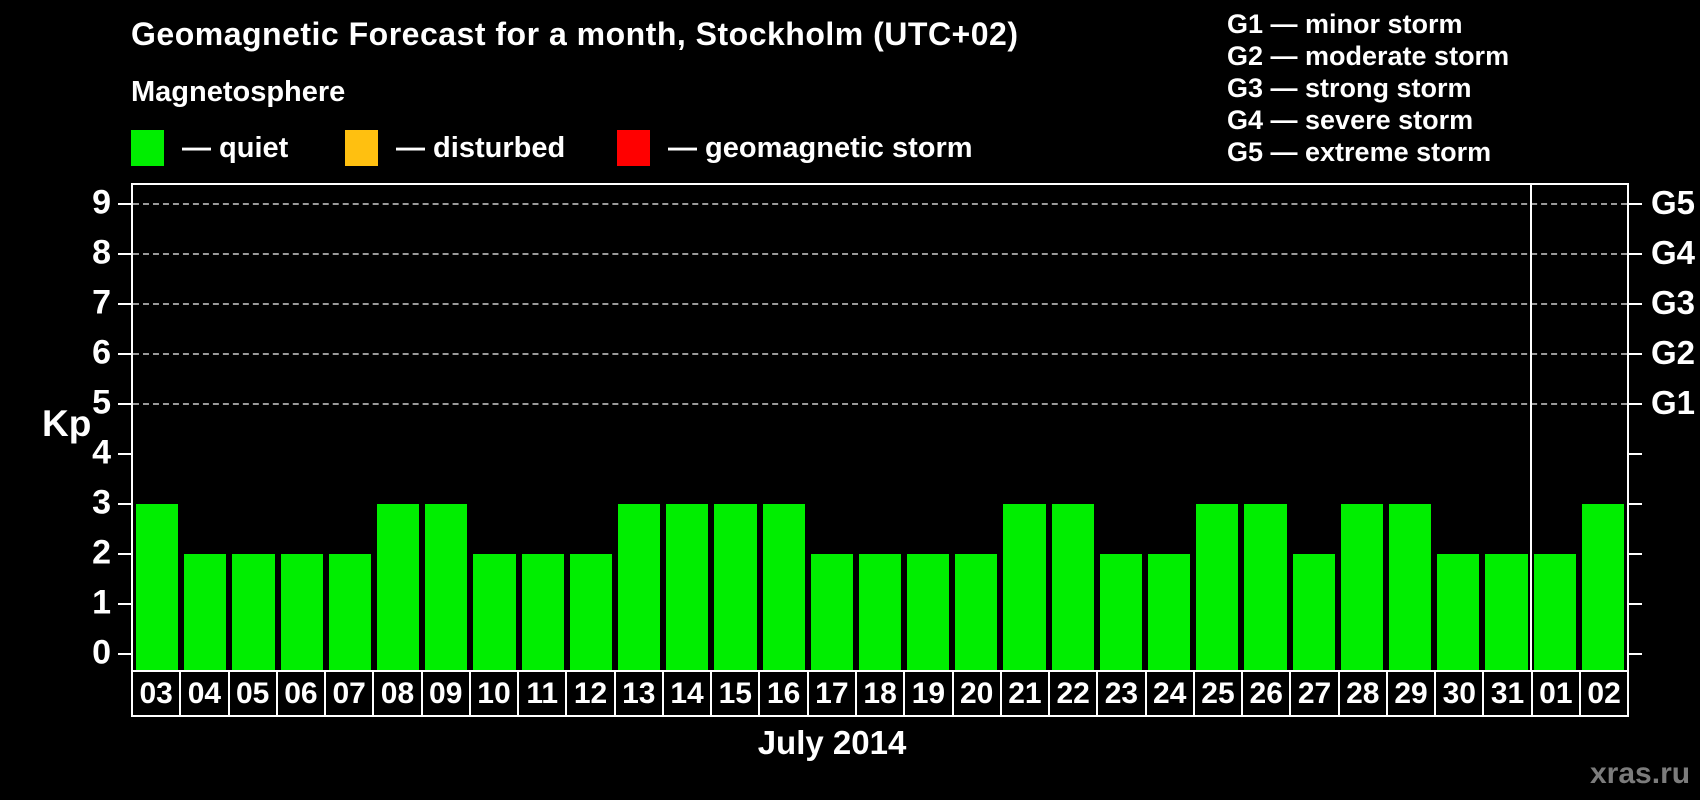 The width and height of the screenshot is (1700, 800). Describe the element at coordinates (638, 693) in the screenshot. I see `day-label-13: 13` at that location.